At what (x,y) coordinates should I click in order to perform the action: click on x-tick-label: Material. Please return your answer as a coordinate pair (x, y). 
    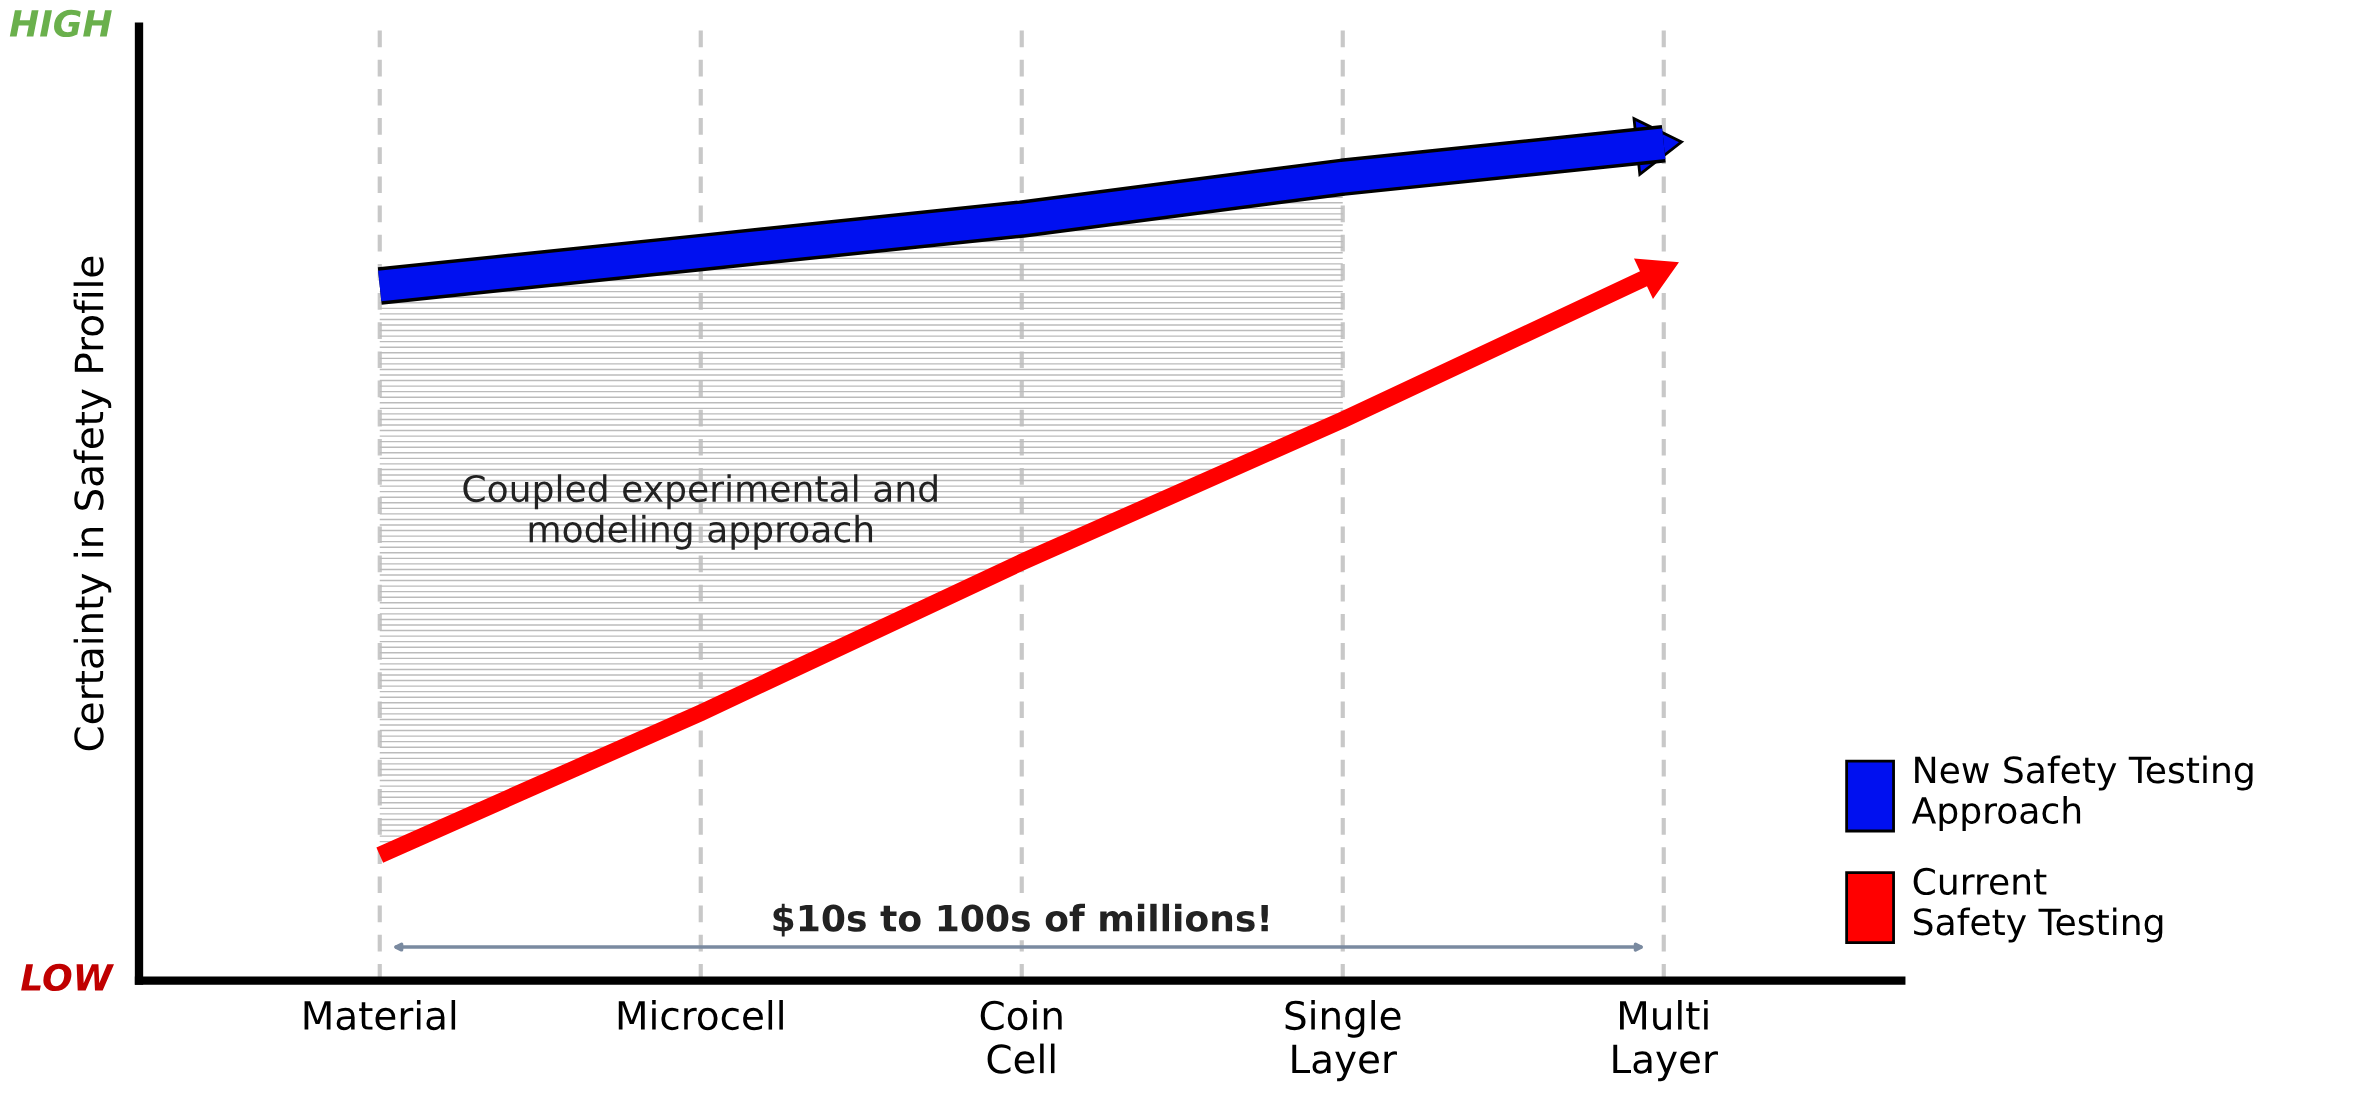
    Looking at the image, I should click on (380, 1015).